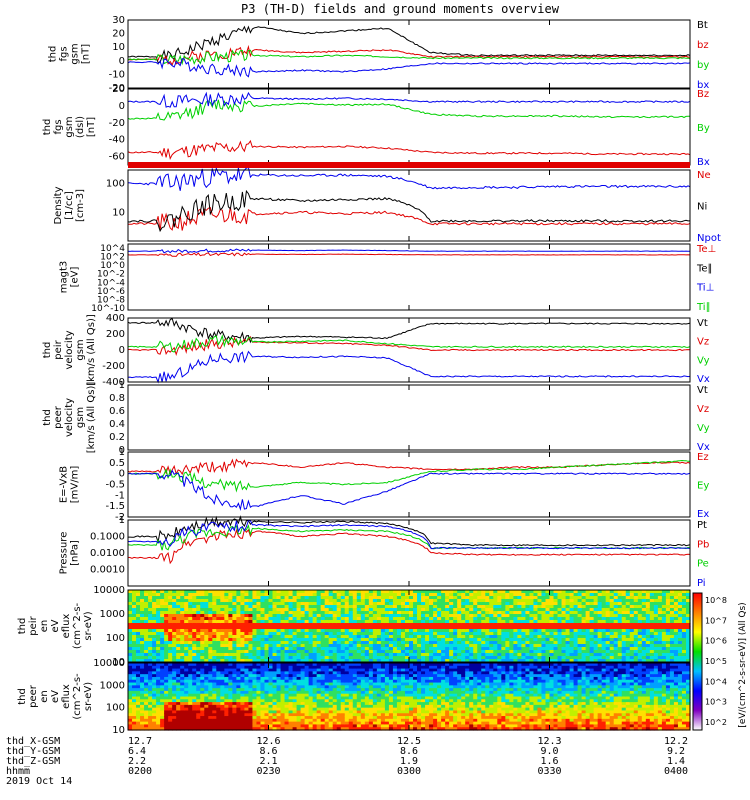  What do you see at coordinates (408, 211) in the screenshot?
I see `series-Ni` at bounding box center [408, 211].